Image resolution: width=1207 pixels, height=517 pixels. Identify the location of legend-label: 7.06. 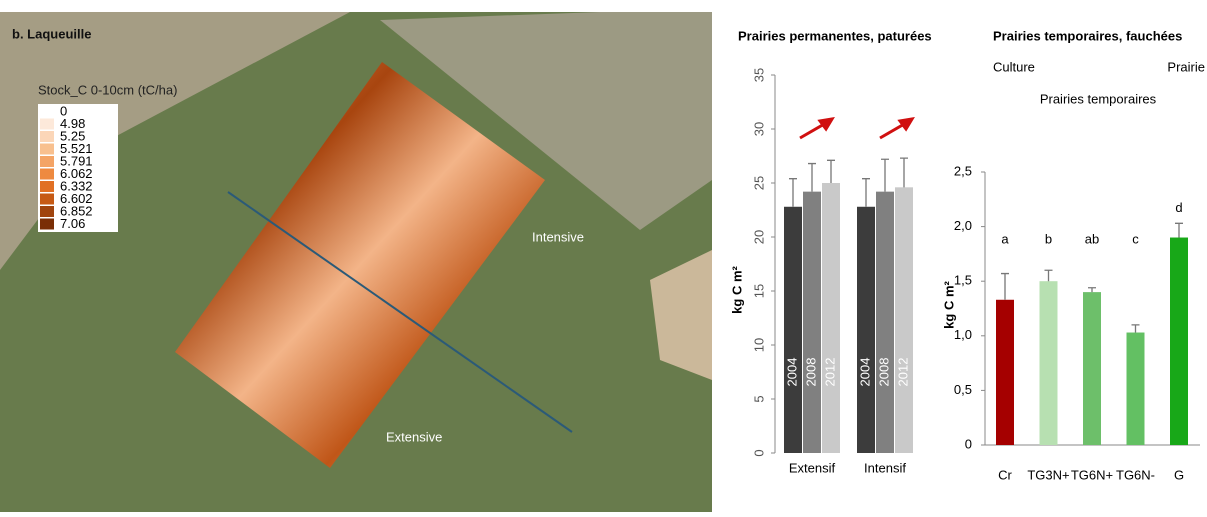
(72, 223).